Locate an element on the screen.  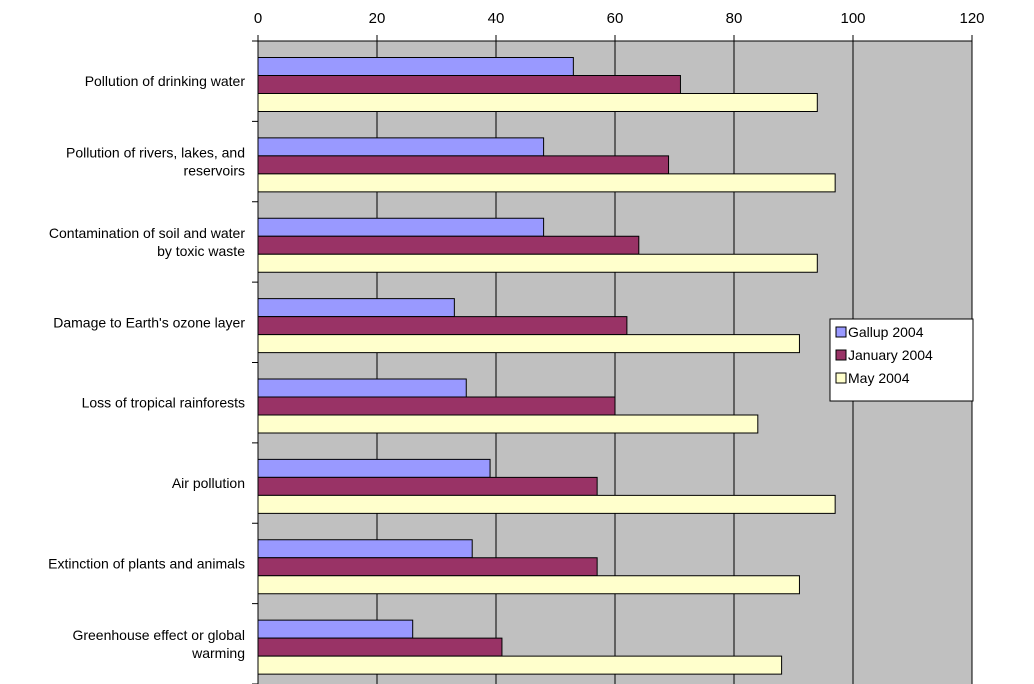
x-tick-labels: 0 20 40 60 80 100 120 is located at coordinates (619, 18).